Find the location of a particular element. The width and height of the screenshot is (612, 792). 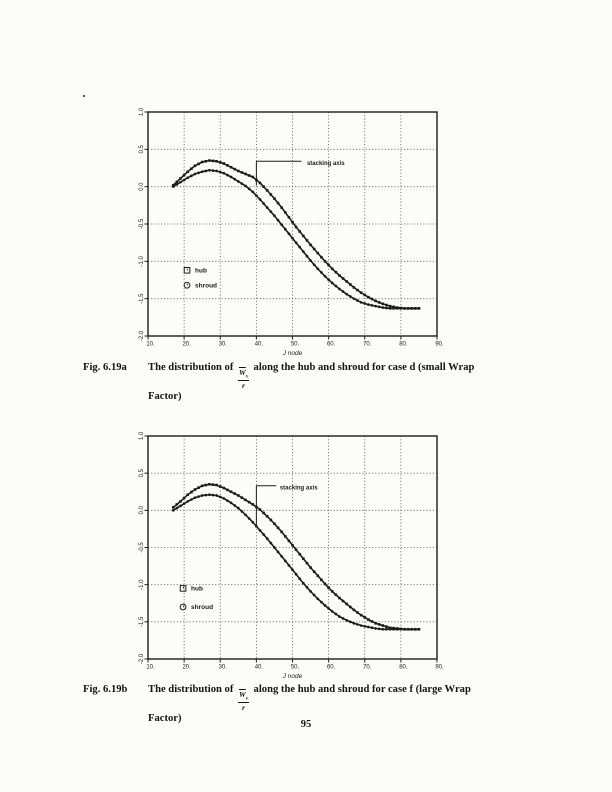

legend-label: hub is located at coordinates (197, 589).